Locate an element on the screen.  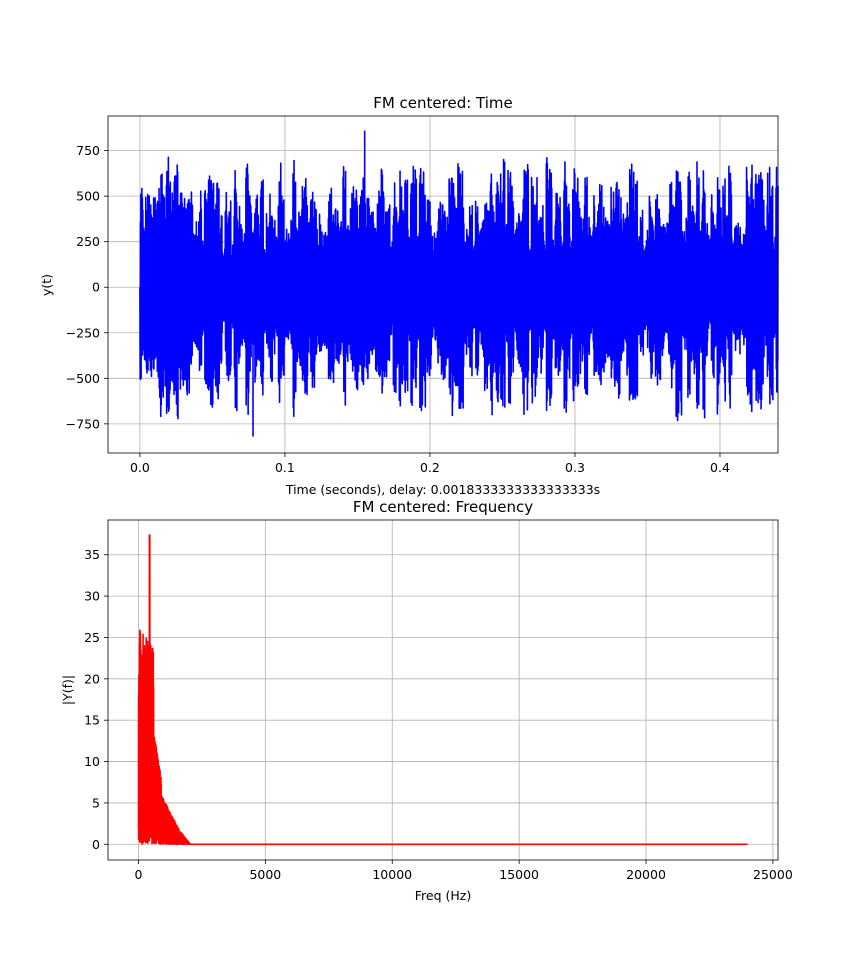
frequency-y-tick-label: 25 is located at coordinates (92, 637).